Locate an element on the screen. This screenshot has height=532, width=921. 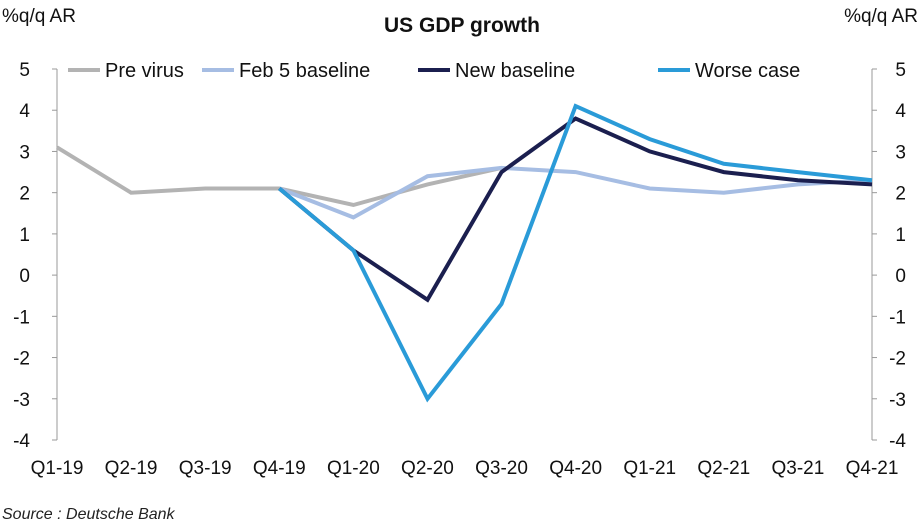
x-tick-label: Q4-20 is located at coordinates (575, 468).